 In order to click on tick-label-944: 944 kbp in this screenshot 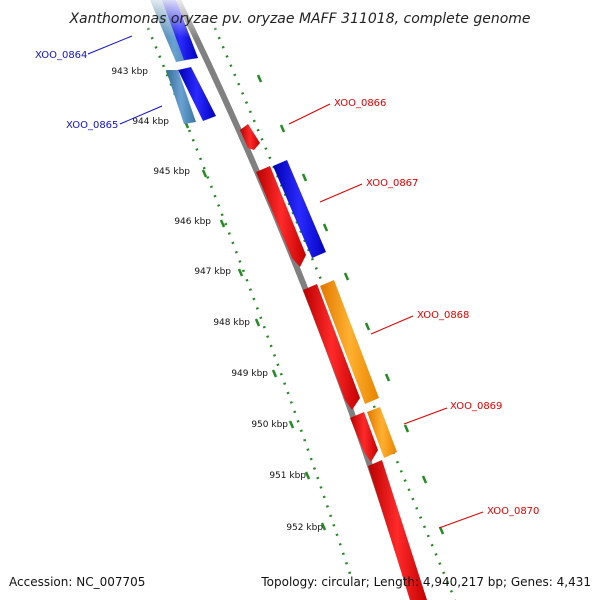, I will do `click(150, 122)`.